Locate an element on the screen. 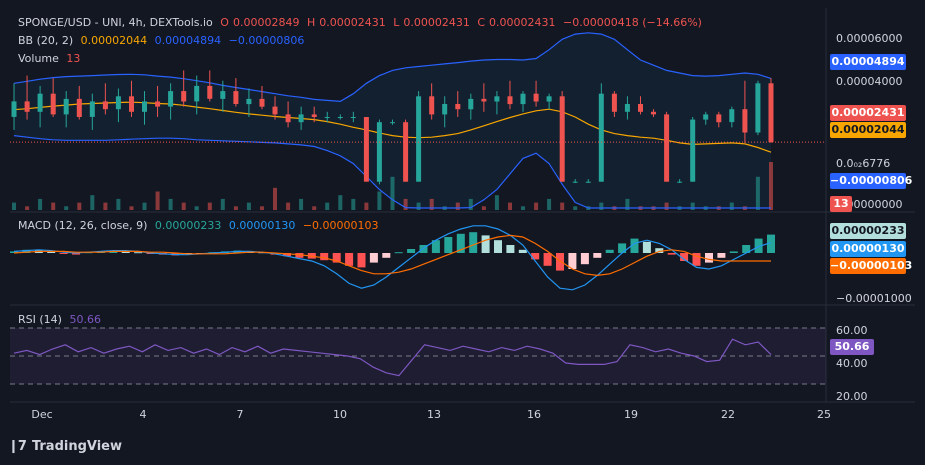 The image size is (925, 465). rsi-tag: 50.66 is located at coordinates (852, 347).